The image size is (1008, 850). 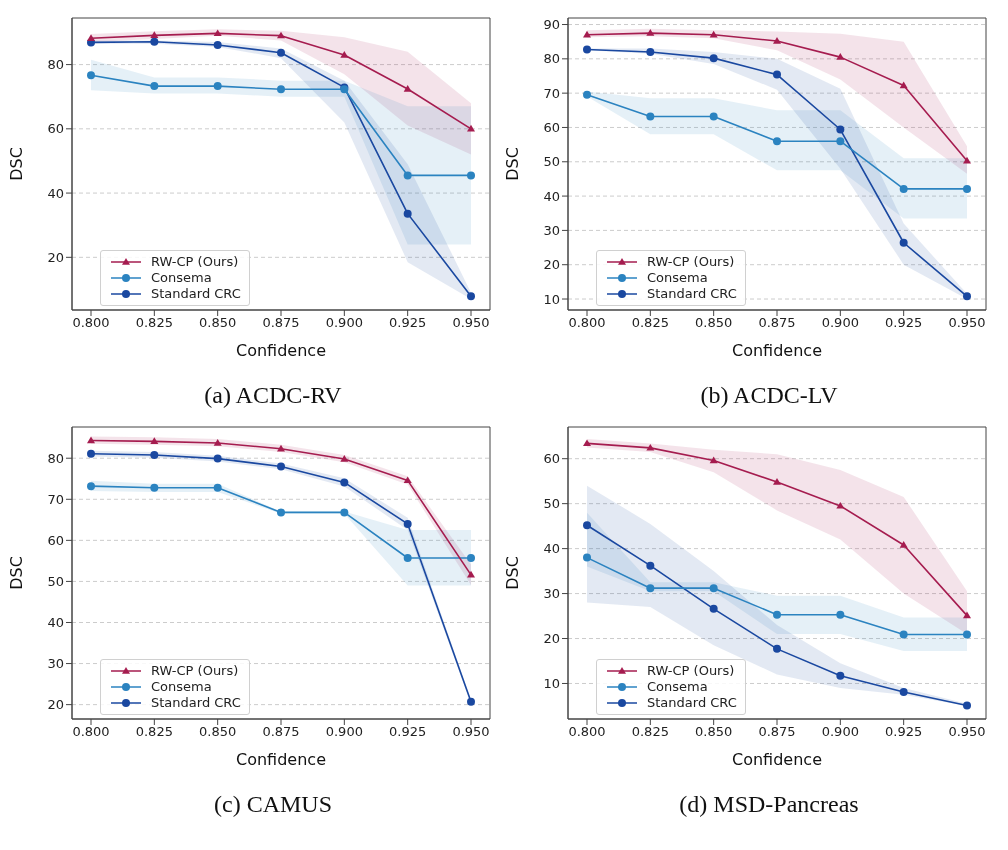 I want to click on text: (a) ACDC-RV, so click(x=273, y=395).